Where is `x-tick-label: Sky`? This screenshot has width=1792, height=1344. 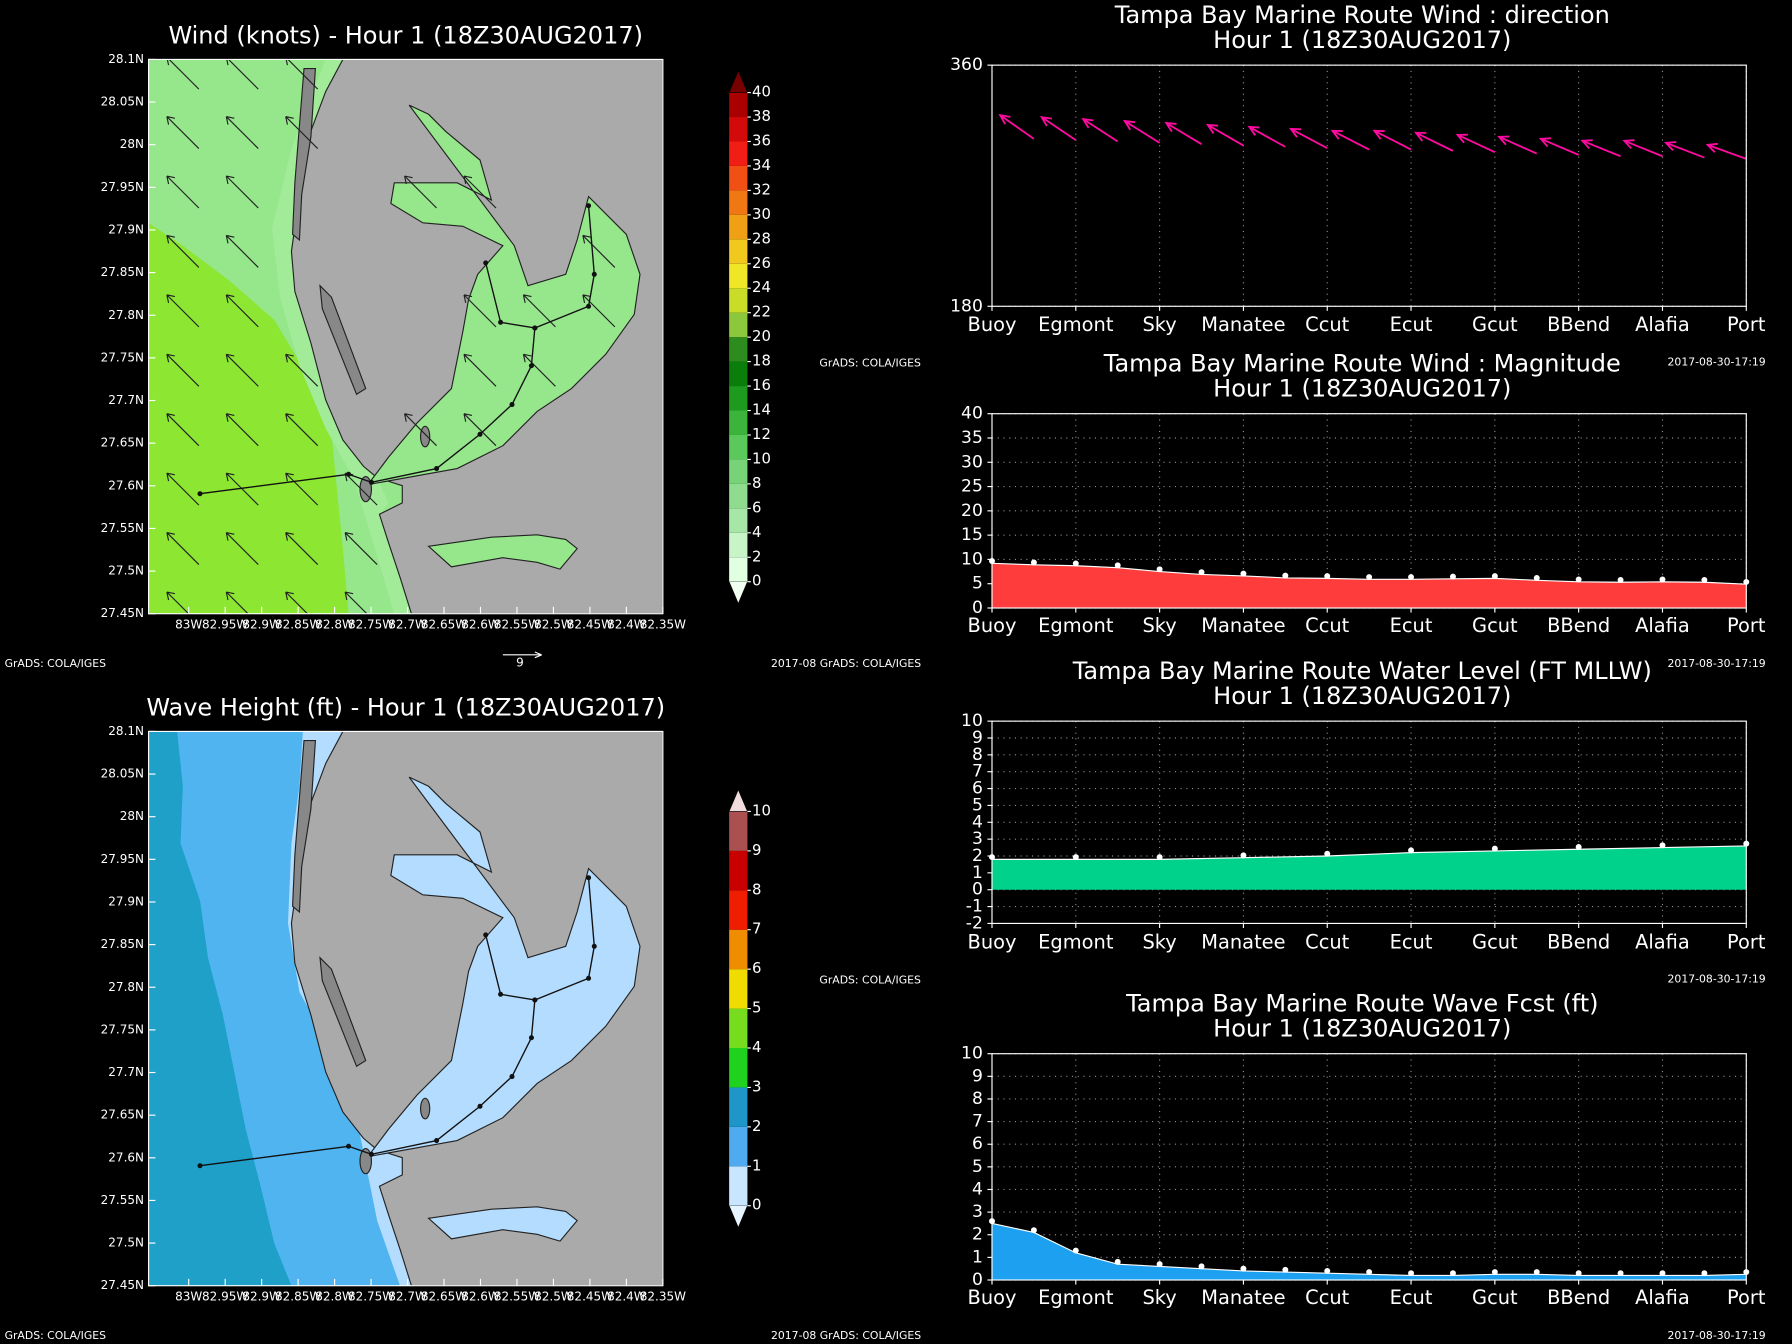 x-tick-label: Sky is located at coordinates (1159, 625).